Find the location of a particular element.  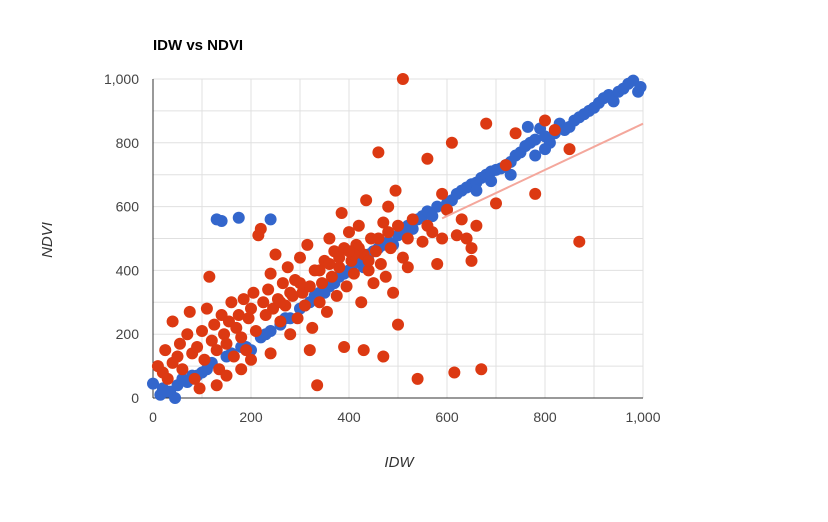

y-tick-label: 600 is located at coordinates (128, 207).